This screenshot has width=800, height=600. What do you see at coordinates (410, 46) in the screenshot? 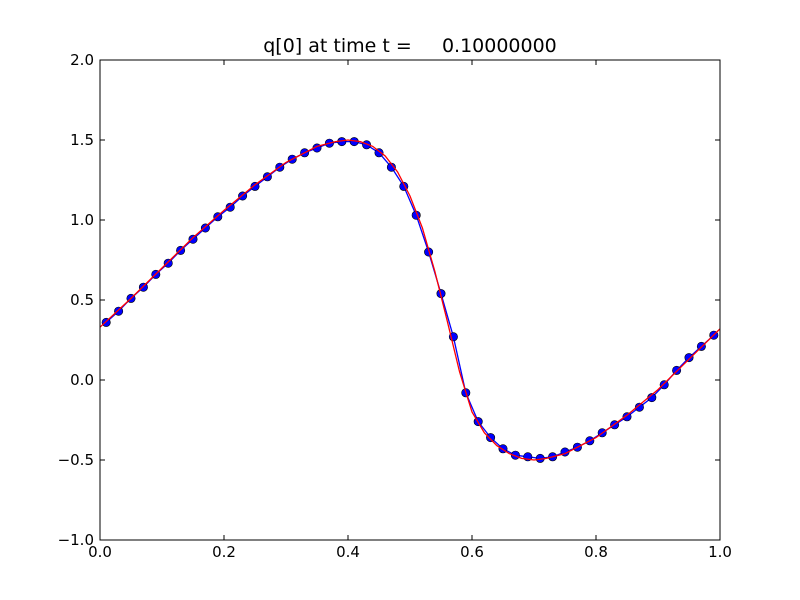
I see `chart-title: q[0] at time t = 0.10000000` at bounding box center [410, 46].